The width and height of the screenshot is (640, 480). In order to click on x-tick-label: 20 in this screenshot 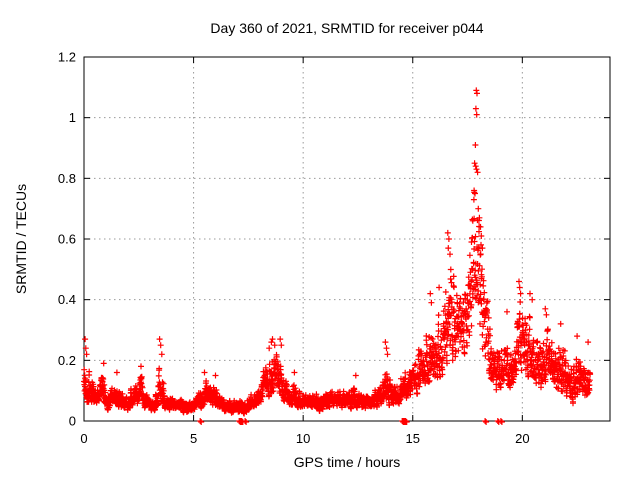, I will do `click(522, 438)`.